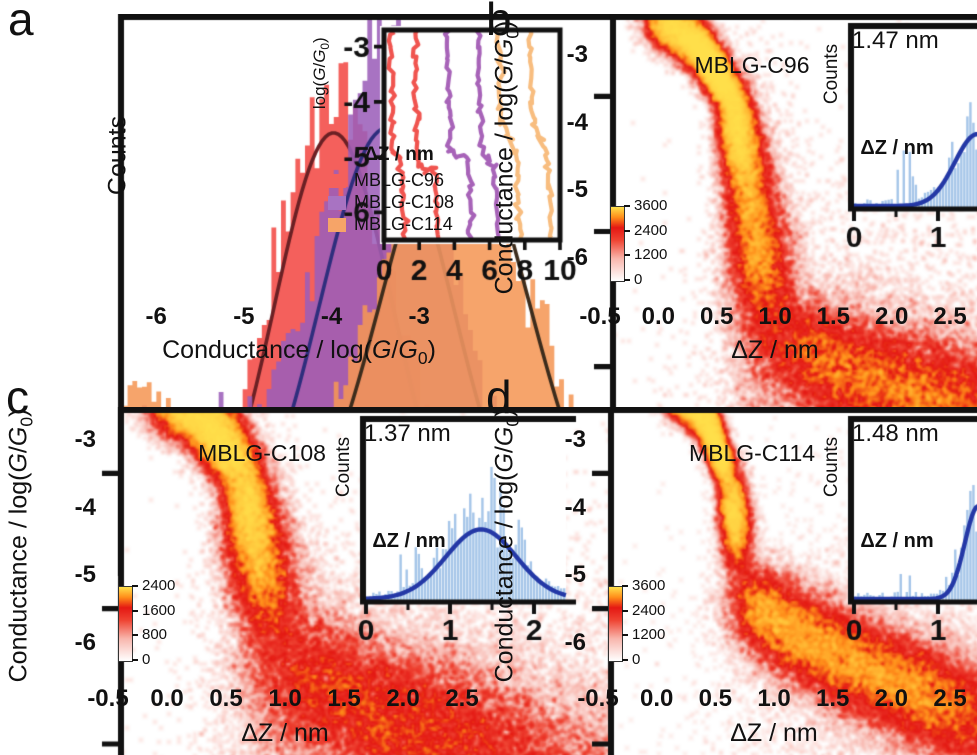  What do you see at coordinates (285, 733) in the screenshot?
I see `panel-c-x-axis-title: ΔZ / nm` at bounding box center [285, 733].